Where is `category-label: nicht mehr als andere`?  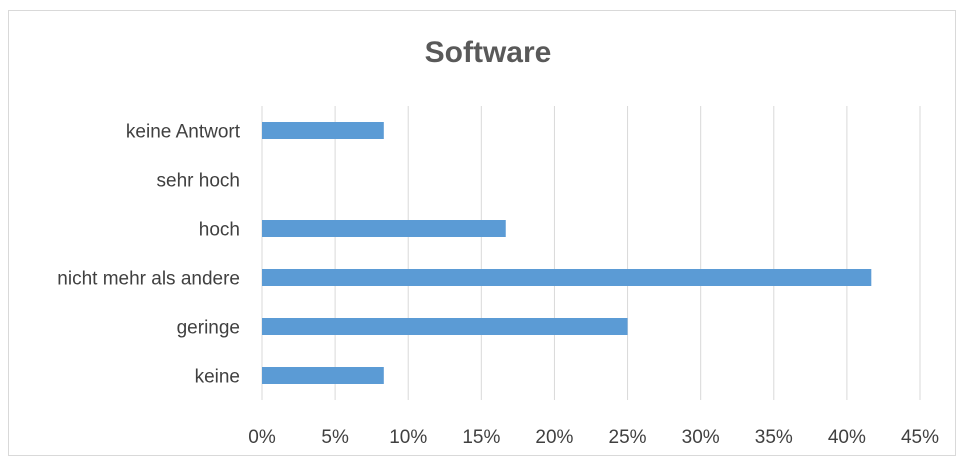
category-label: nicht mehr als andere is located at coordinates (148, 279).